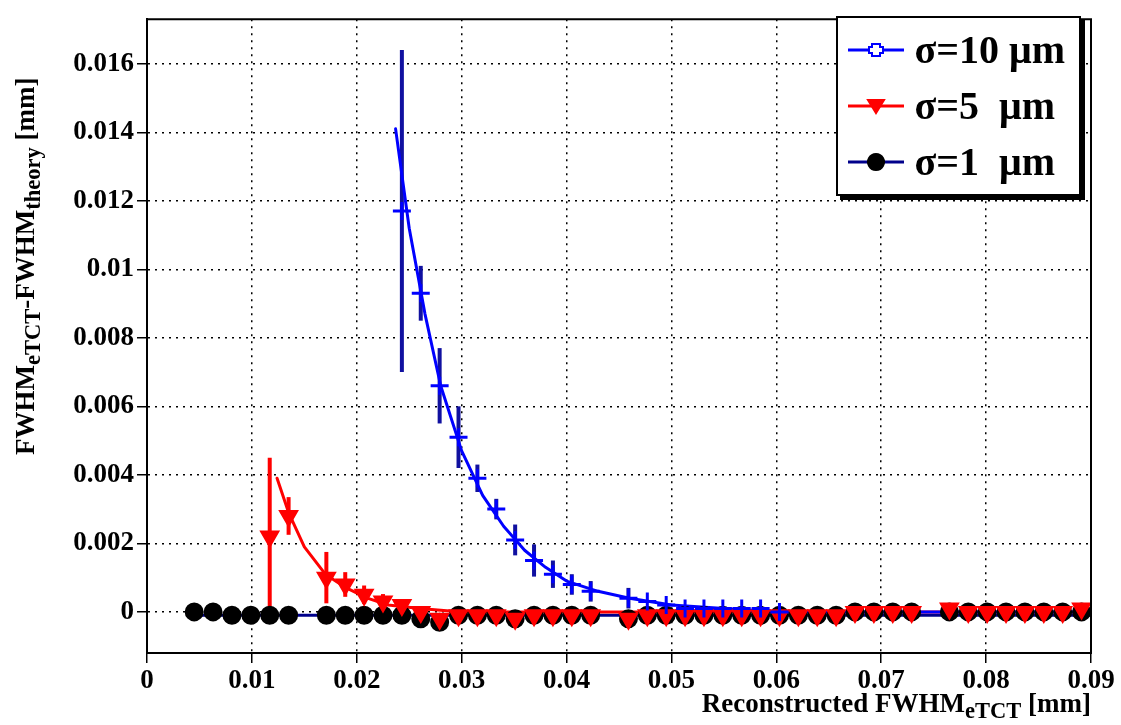 Image resolution: width=1121 pixels, height=725 pixels. Describe the element at coordinates (103, 335) in the screenshot. I see `y-tick-label: 0.008` at that location.